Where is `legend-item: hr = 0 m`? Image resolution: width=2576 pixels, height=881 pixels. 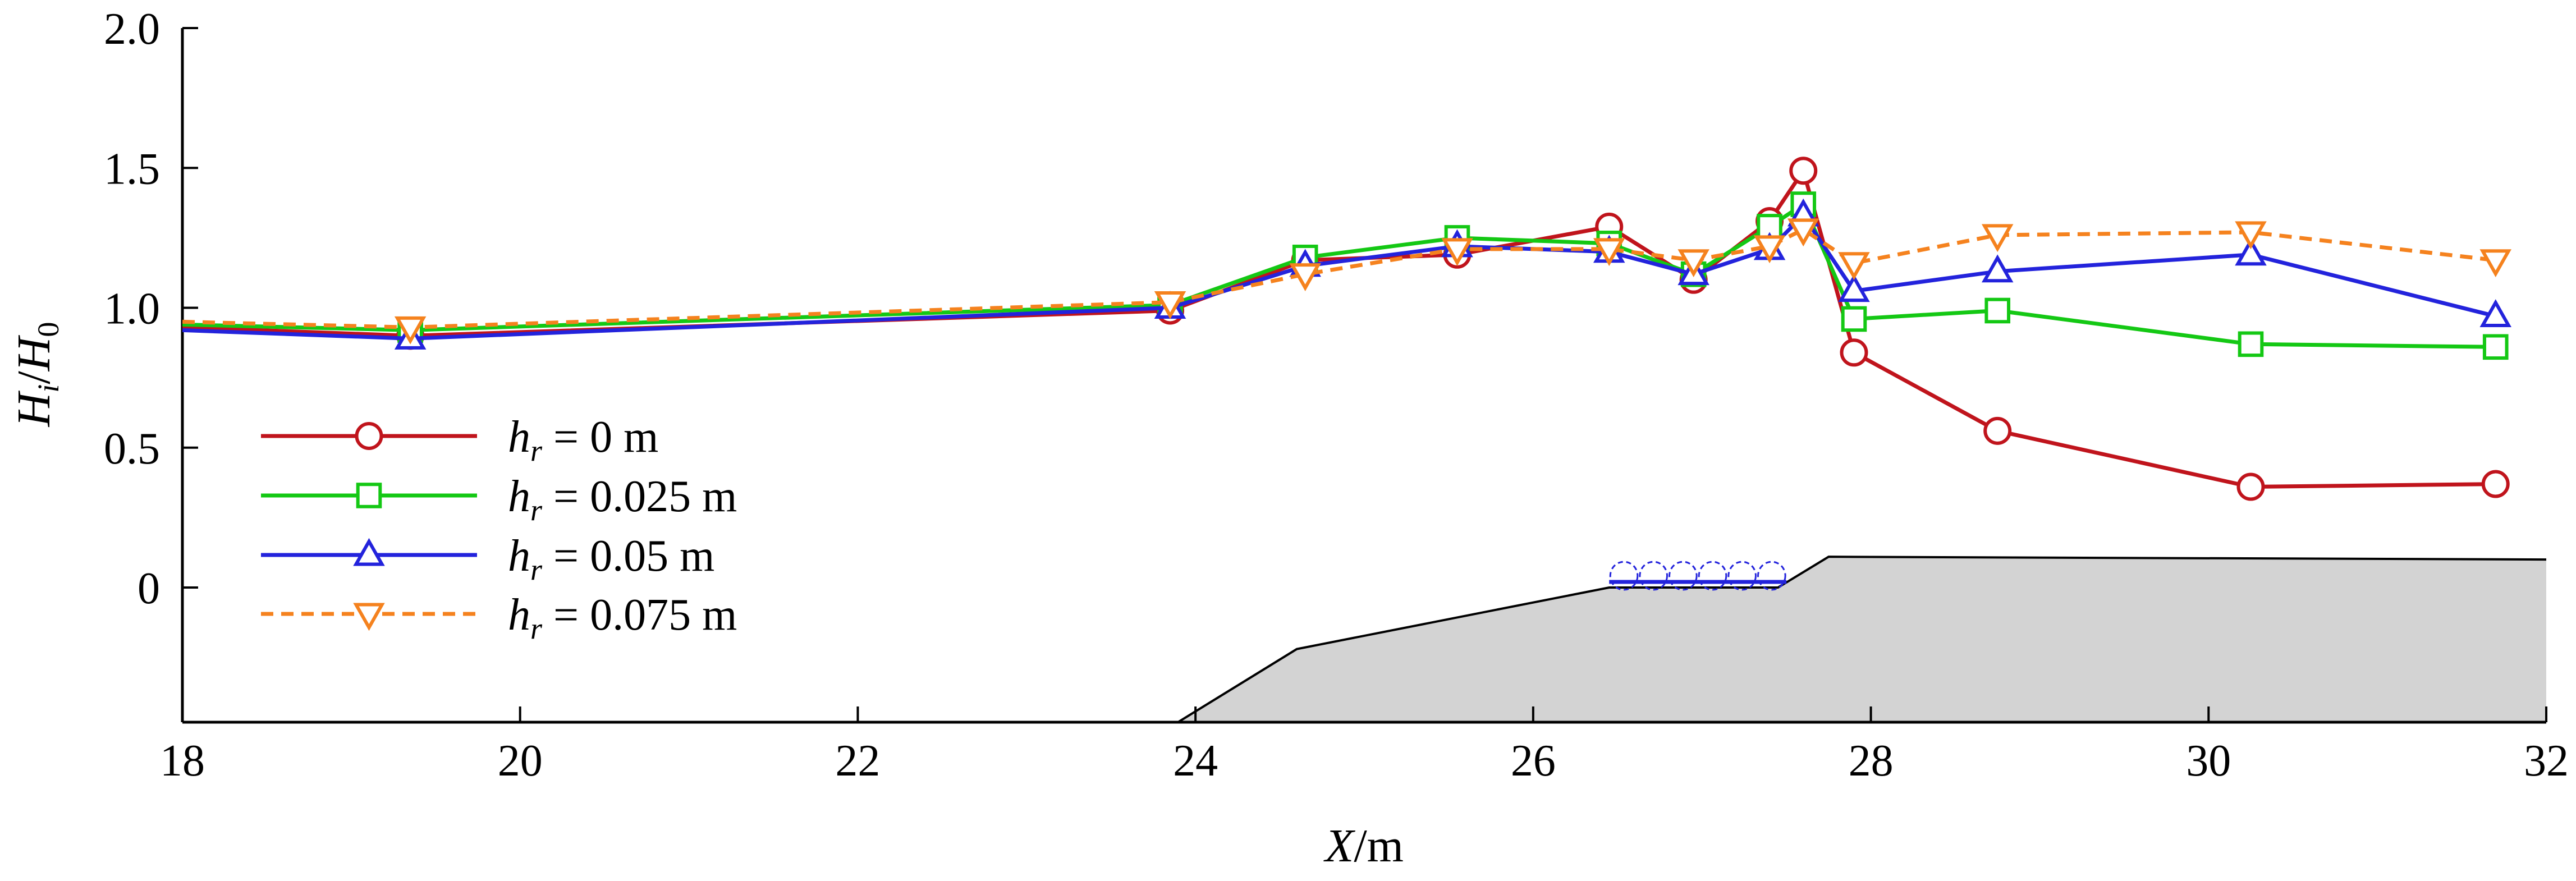
legend-item: hr = 0 m is located at coordinates (459, 439).